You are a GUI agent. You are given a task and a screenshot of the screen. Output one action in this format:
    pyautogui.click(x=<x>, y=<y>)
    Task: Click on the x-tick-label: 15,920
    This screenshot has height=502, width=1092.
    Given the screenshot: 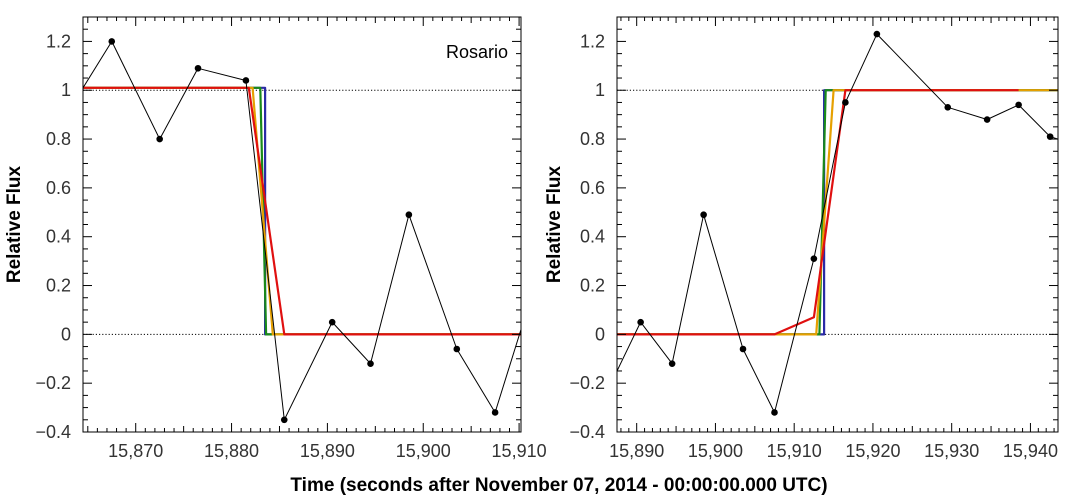 What is the action you would take?
    pyautogui.click(x=872, y=451)
    